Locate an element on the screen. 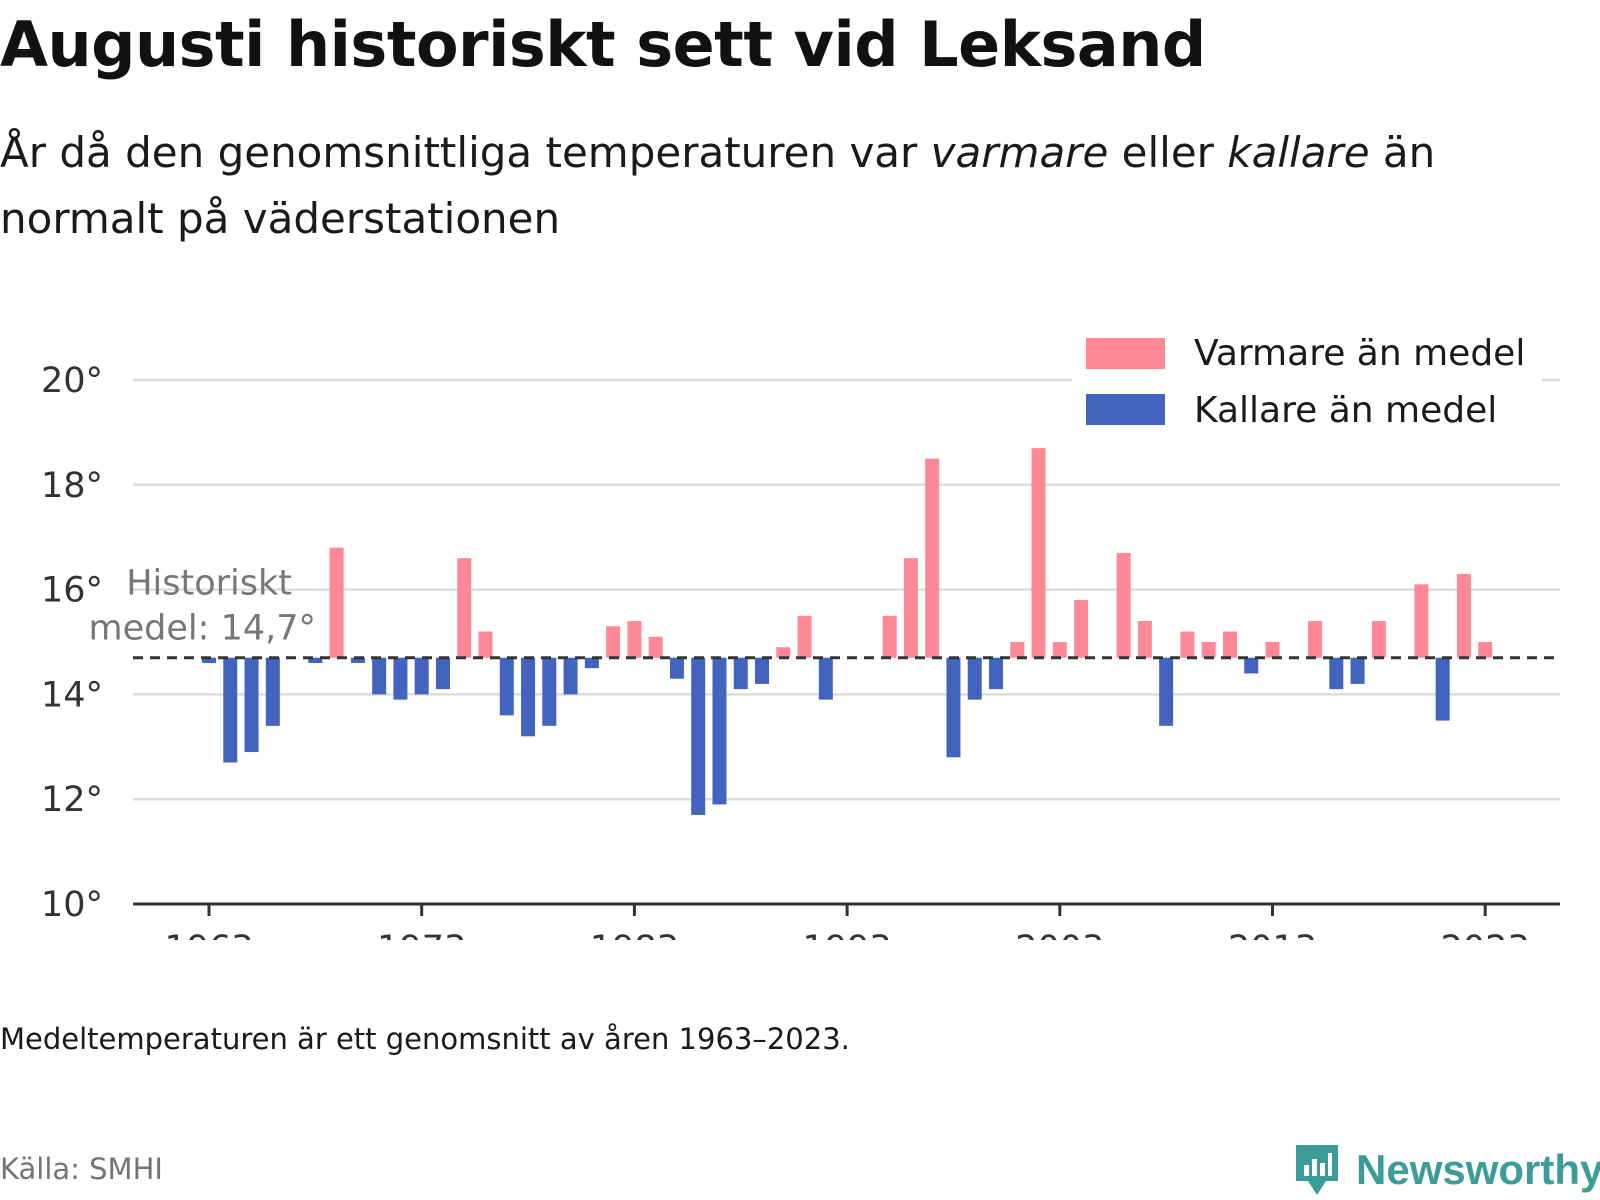 This screenshot has height=1200, width=1600. y-tick-label: 18° is located at coordinates (72, 486).